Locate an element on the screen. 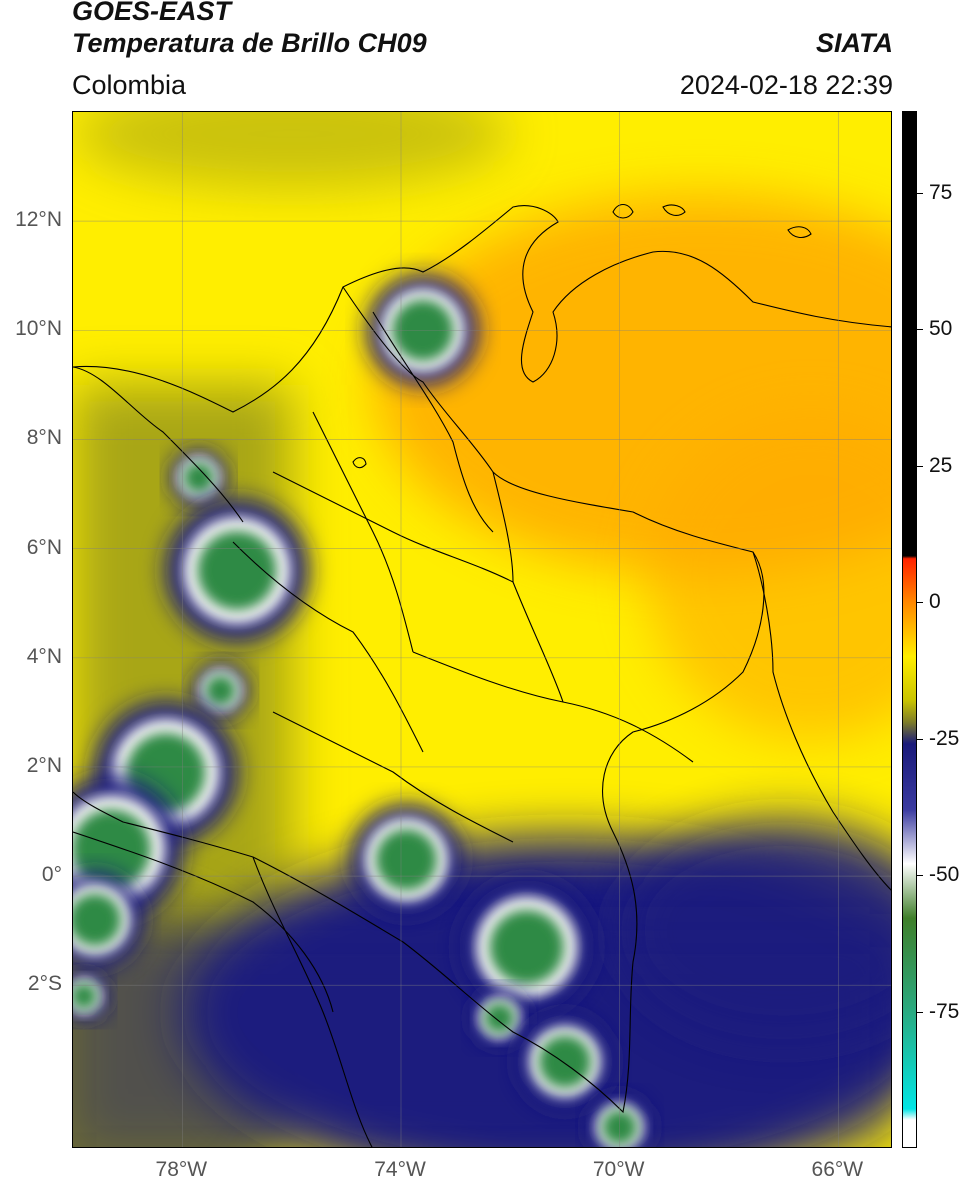  lon-label: 74°W is located at coordinates (400, 1169).